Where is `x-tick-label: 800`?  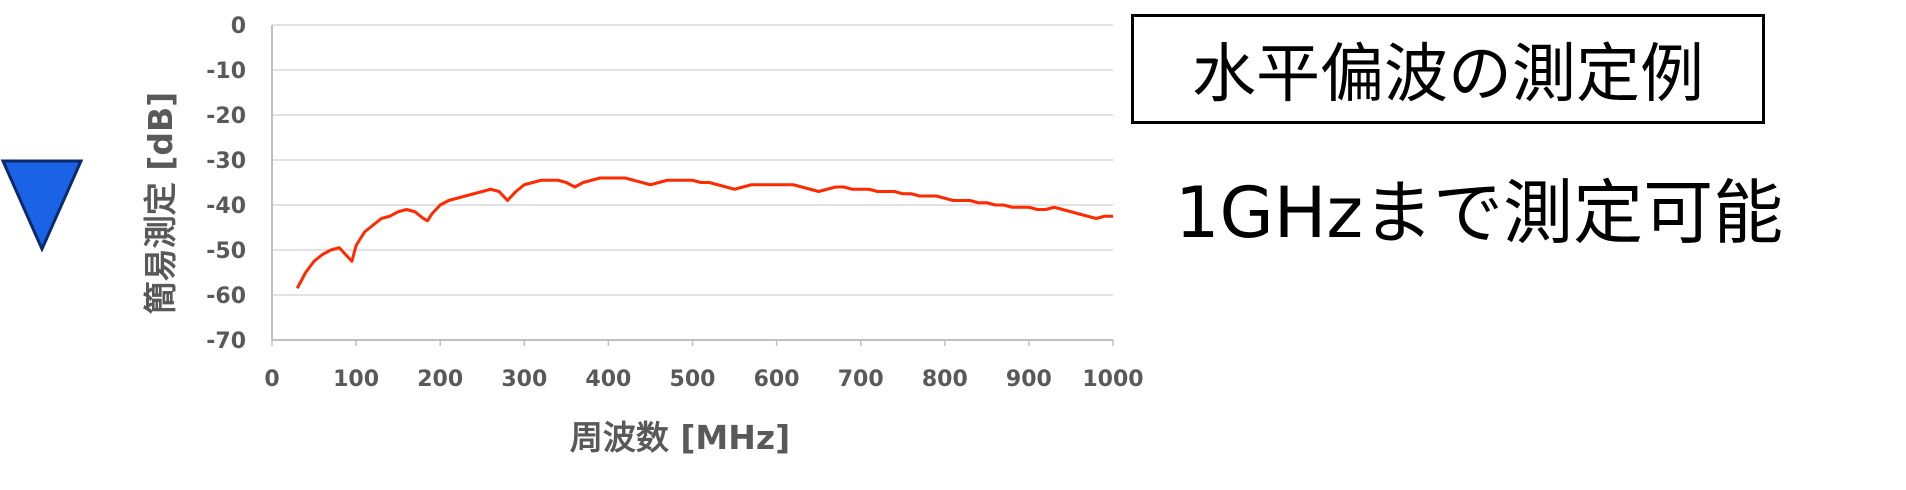 x-tick-label: 800 is located at coordinates (945, 379).